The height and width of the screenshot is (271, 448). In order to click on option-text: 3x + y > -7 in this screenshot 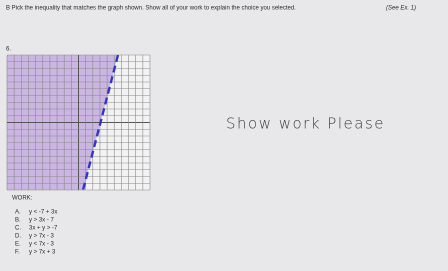, I will do `click(43, 229)`.